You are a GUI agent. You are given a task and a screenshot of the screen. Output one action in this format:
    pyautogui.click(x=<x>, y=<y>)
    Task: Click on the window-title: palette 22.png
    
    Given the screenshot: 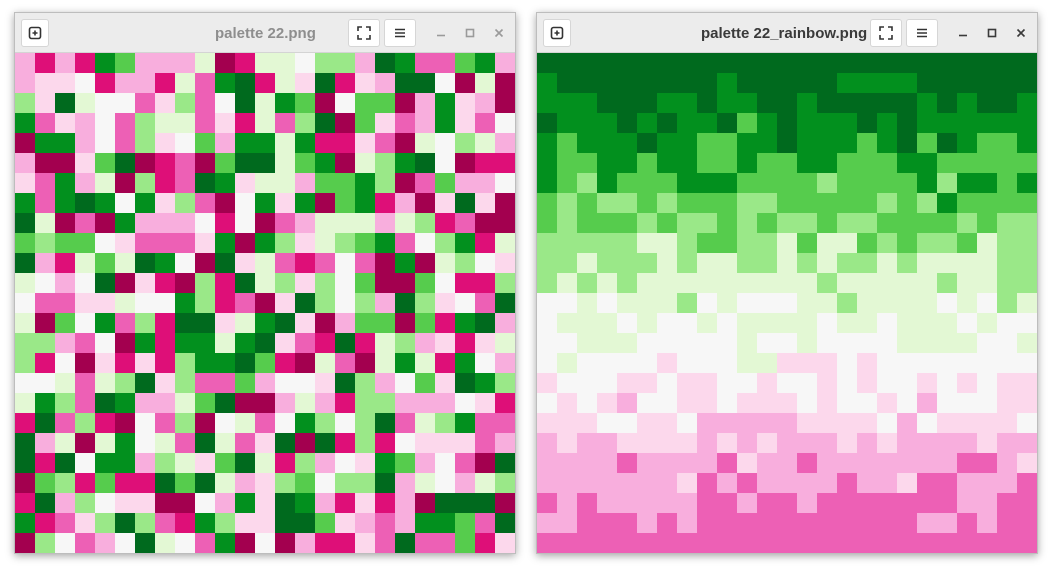 What is the action you would take?
    pyautogui.click(x=265, y=33)
    